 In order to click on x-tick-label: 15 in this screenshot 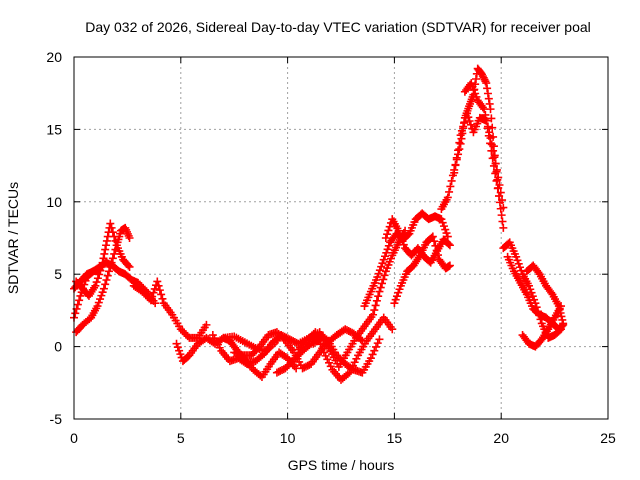, I will do `click(395, 438)`.